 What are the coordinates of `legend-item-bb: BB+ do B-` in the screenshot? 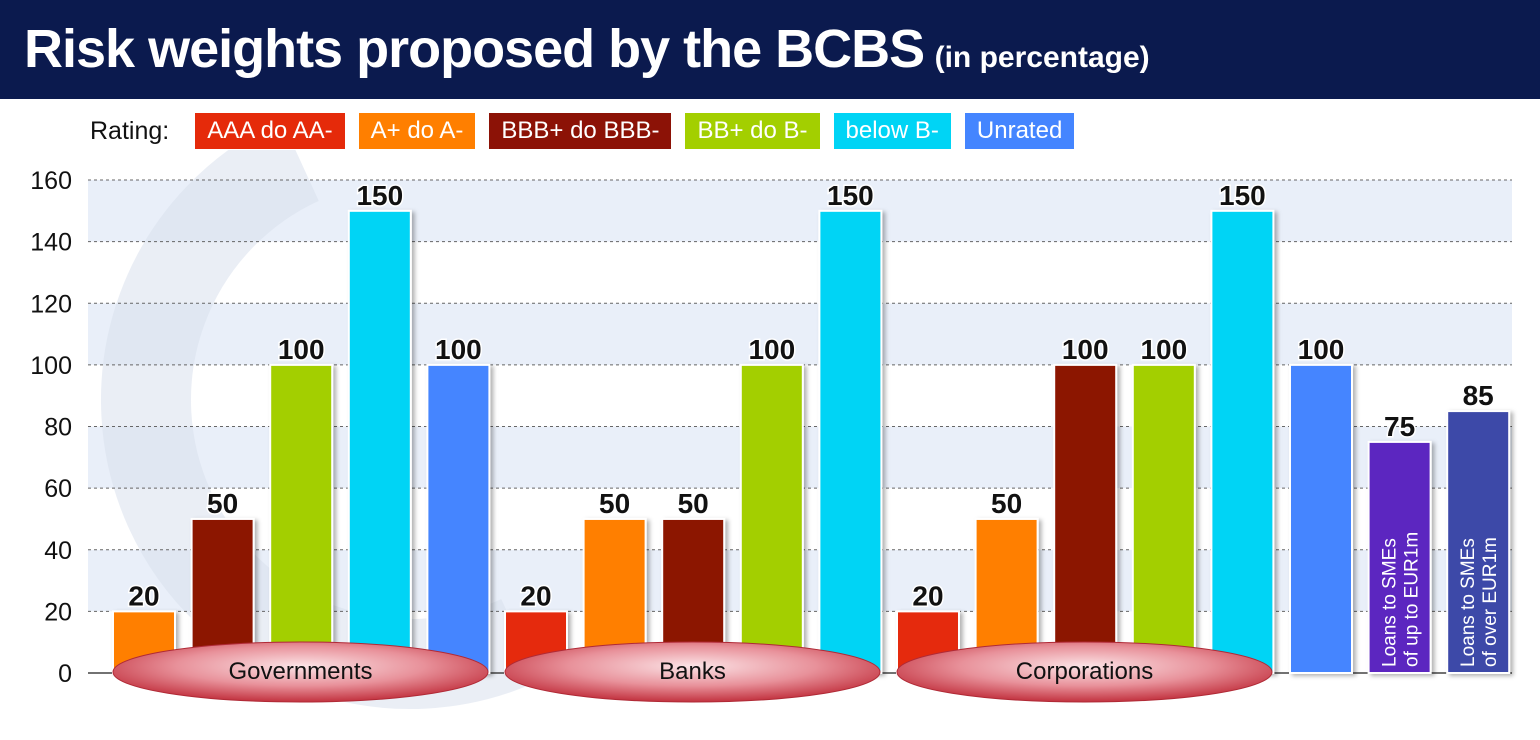 It's located at (752, 131).